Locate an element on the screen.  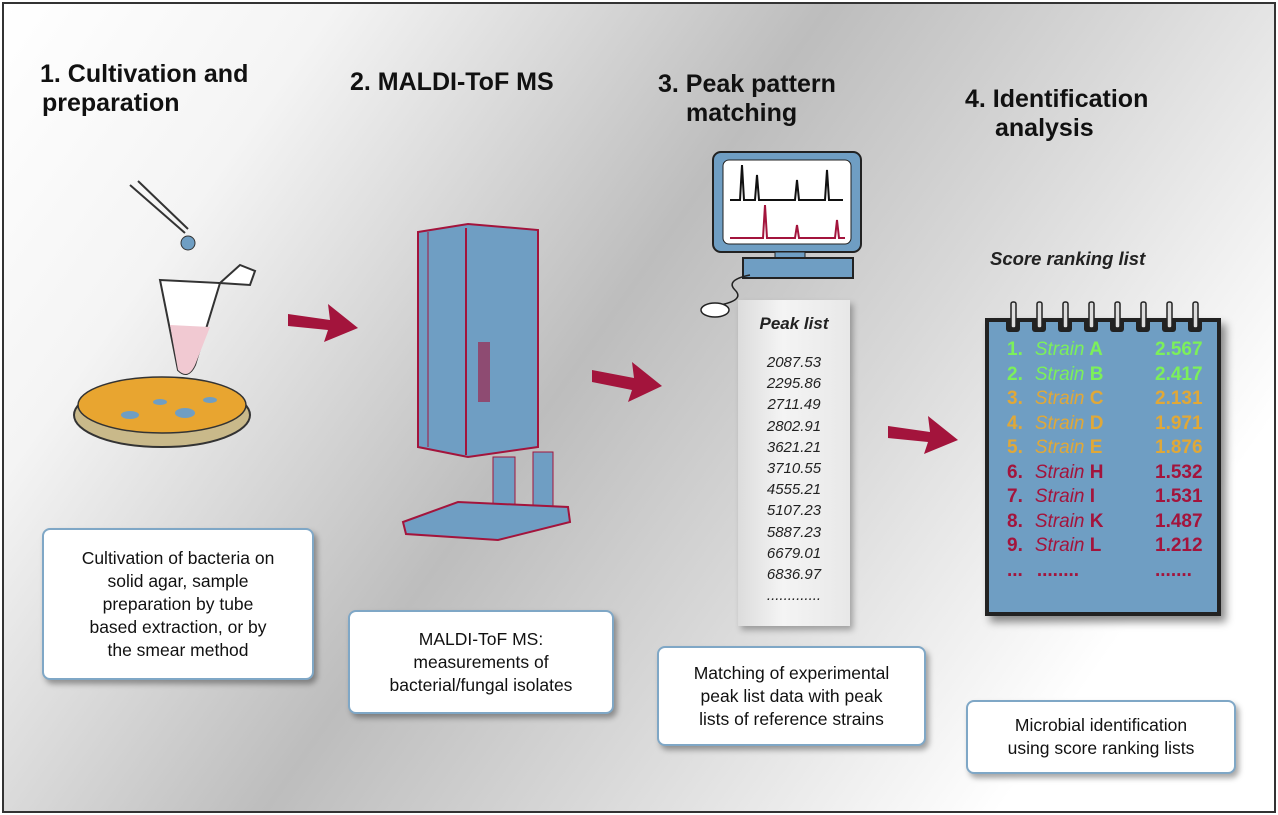
description-line: measurements of is located at coordinates (481, 661).